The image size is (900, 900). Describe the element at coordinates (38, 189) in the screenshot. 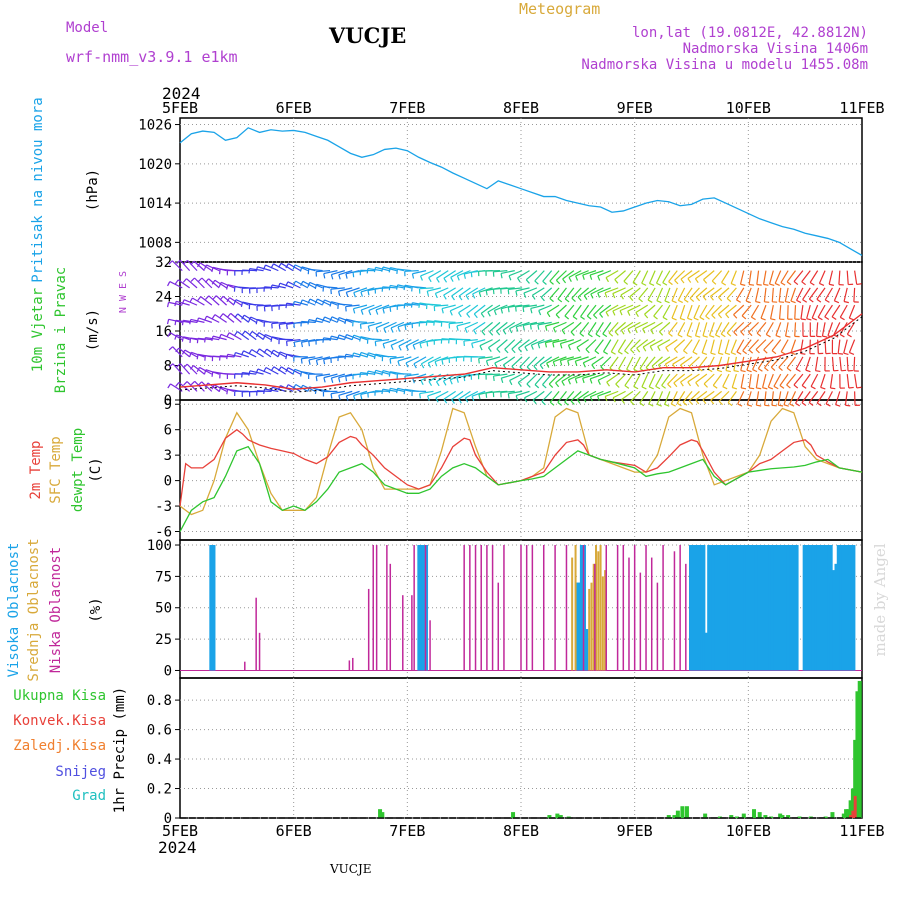

I see `panel-label: Pritisak na nivou mora` at that location.